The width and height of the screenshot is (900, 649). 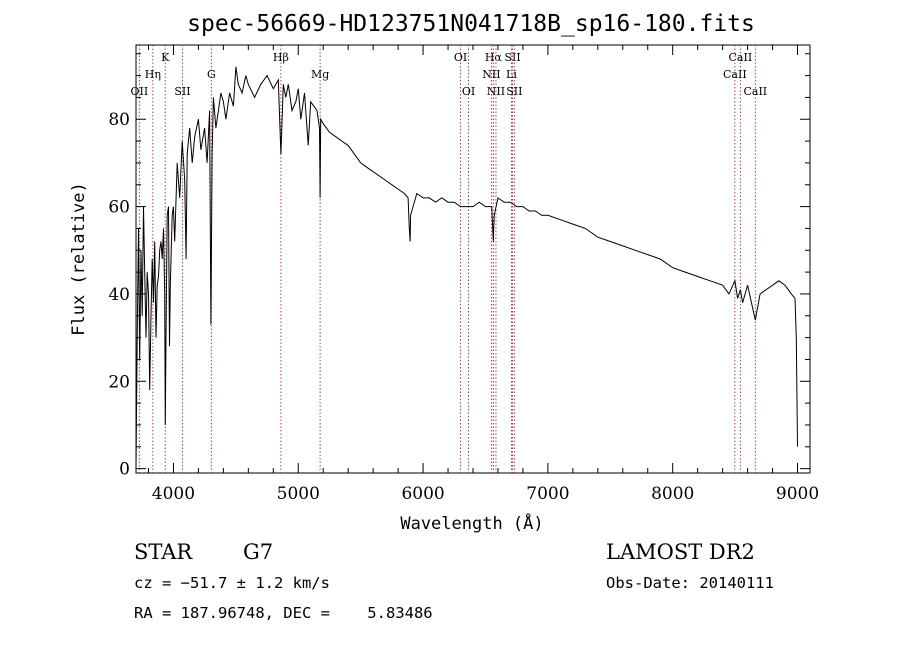 What do you see at coordinates (119, 120) in the screenshot?
I see `y-tick-label: 80` at bounding box center [119, 120].